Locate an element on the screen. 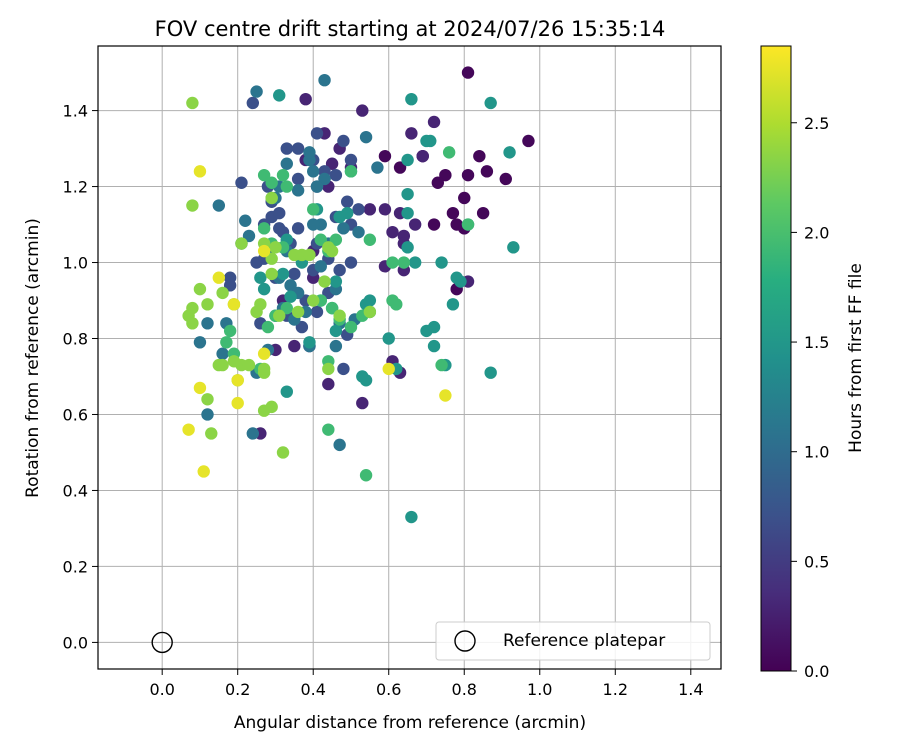 The width and height of the screenshot is (900, 750). colorbar-tick-label: 1.5 is located at coordinates (816, 342).